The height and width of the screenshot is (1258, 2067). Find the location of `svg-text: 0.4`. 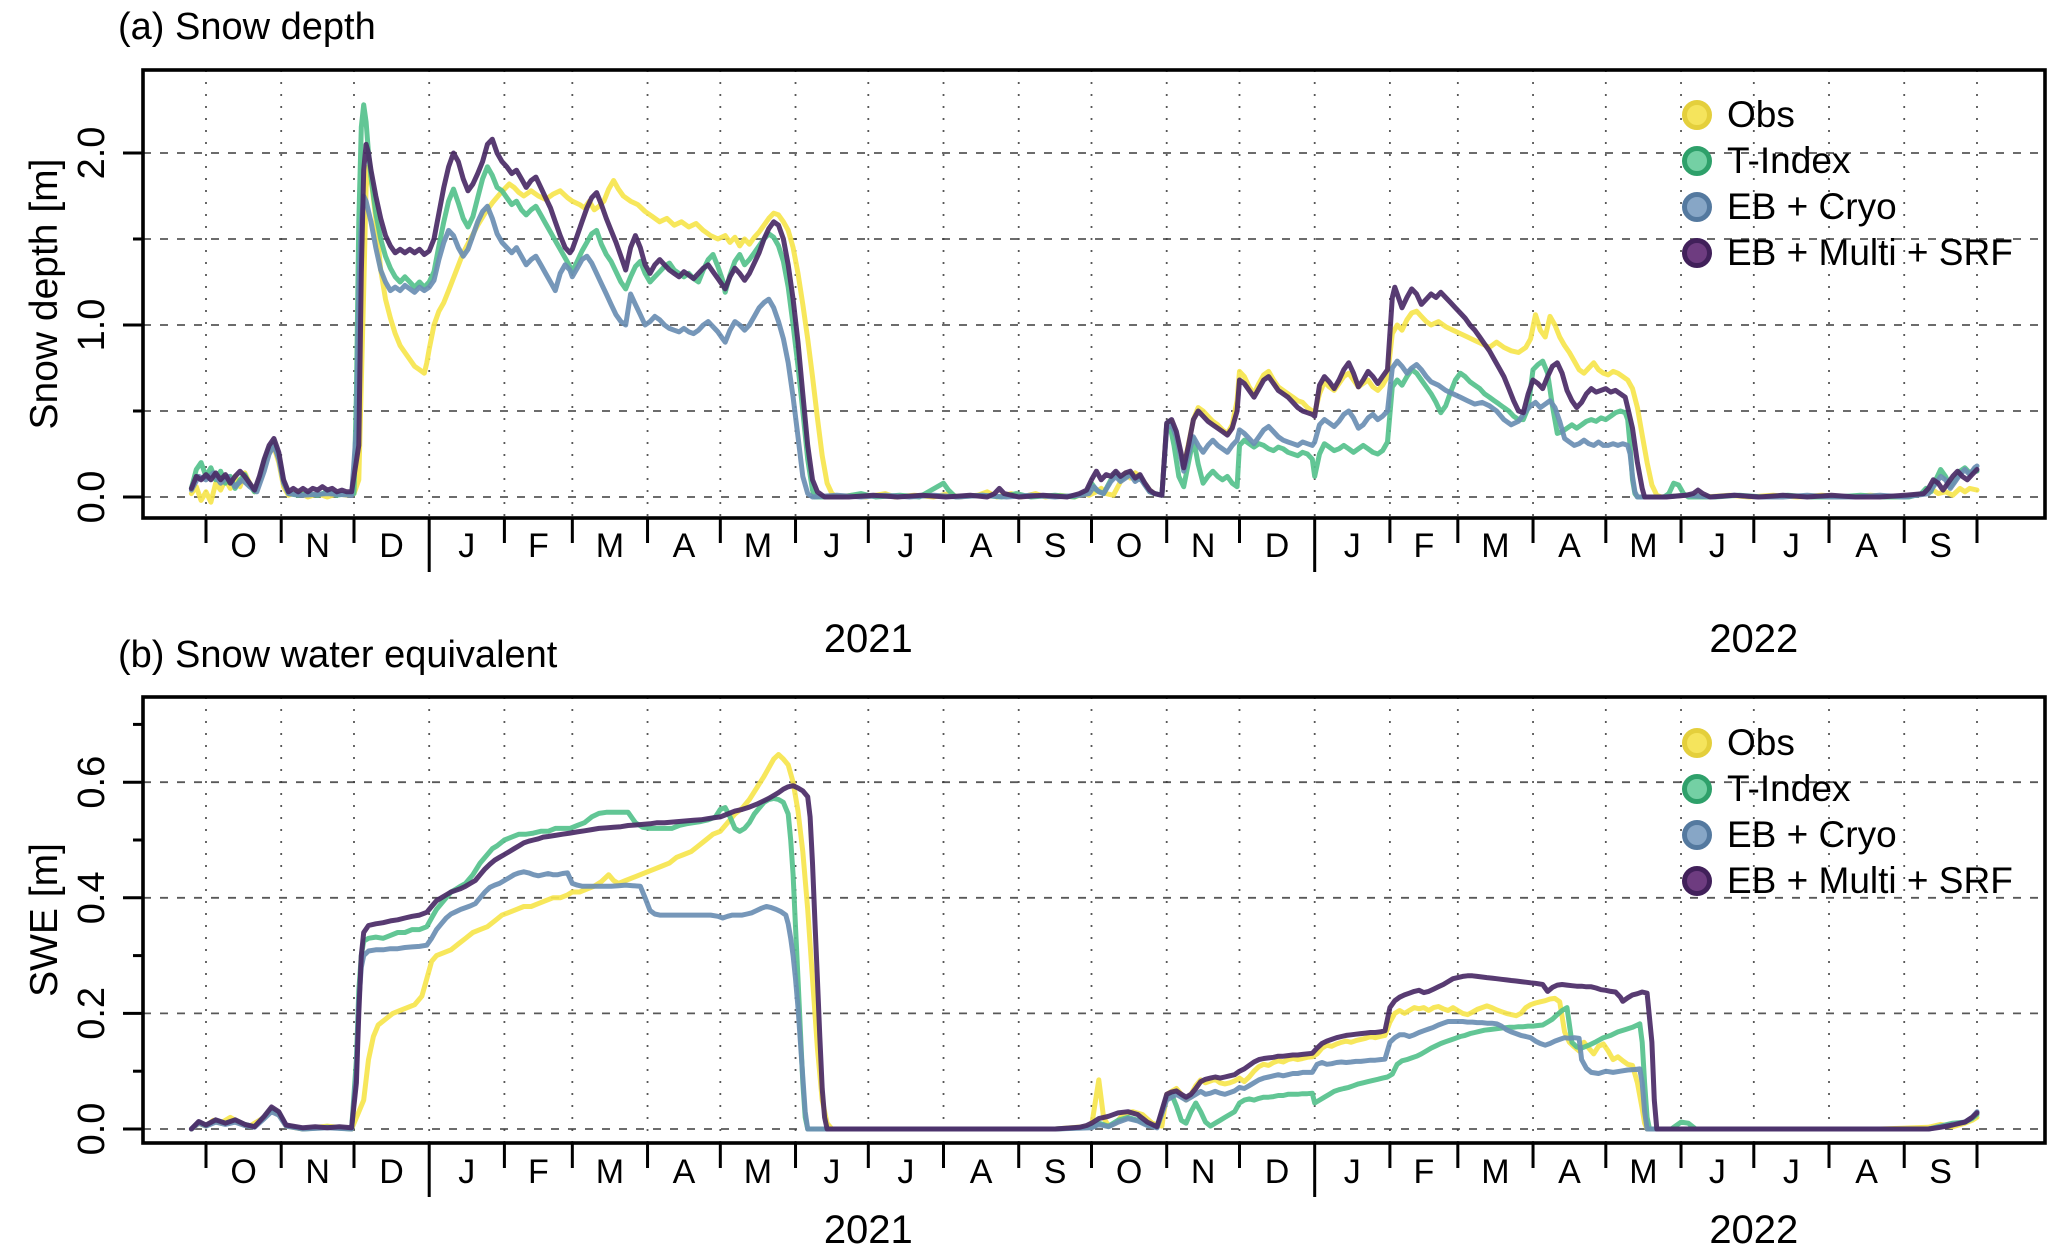

svg-text: 0.4 is located at coordinates (92, 897).